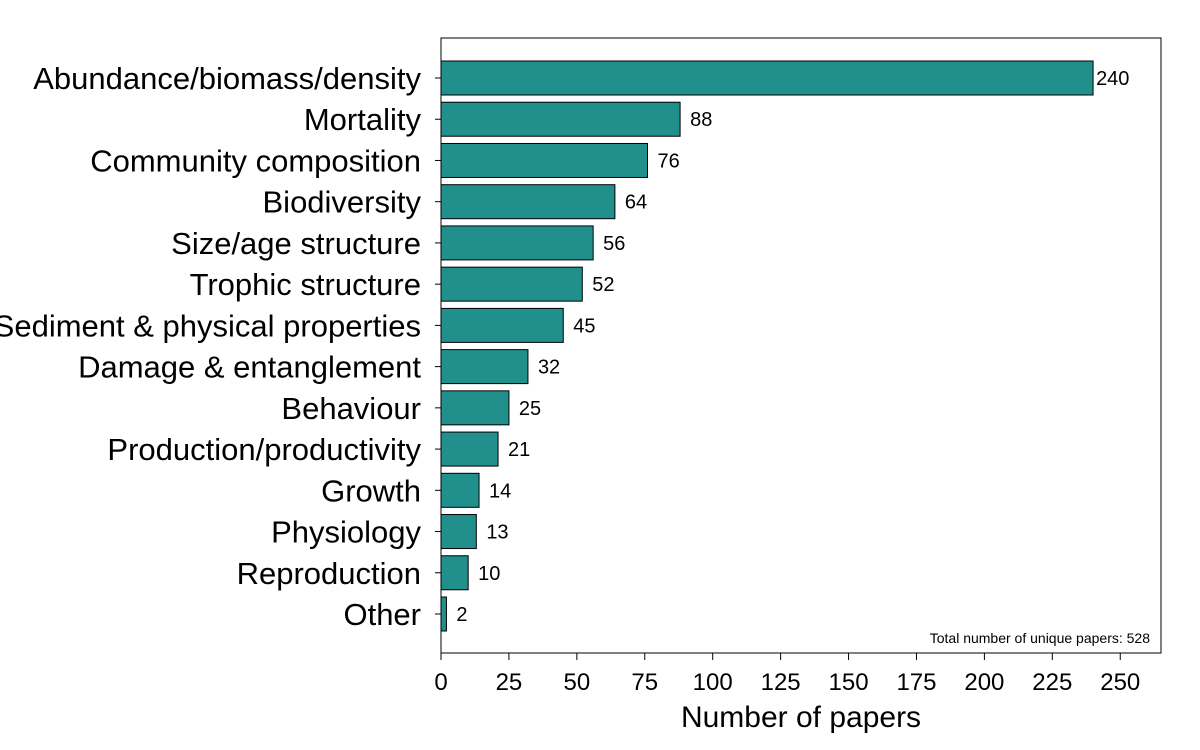  I want to click on value-label-other: 2, so click(461, 615).